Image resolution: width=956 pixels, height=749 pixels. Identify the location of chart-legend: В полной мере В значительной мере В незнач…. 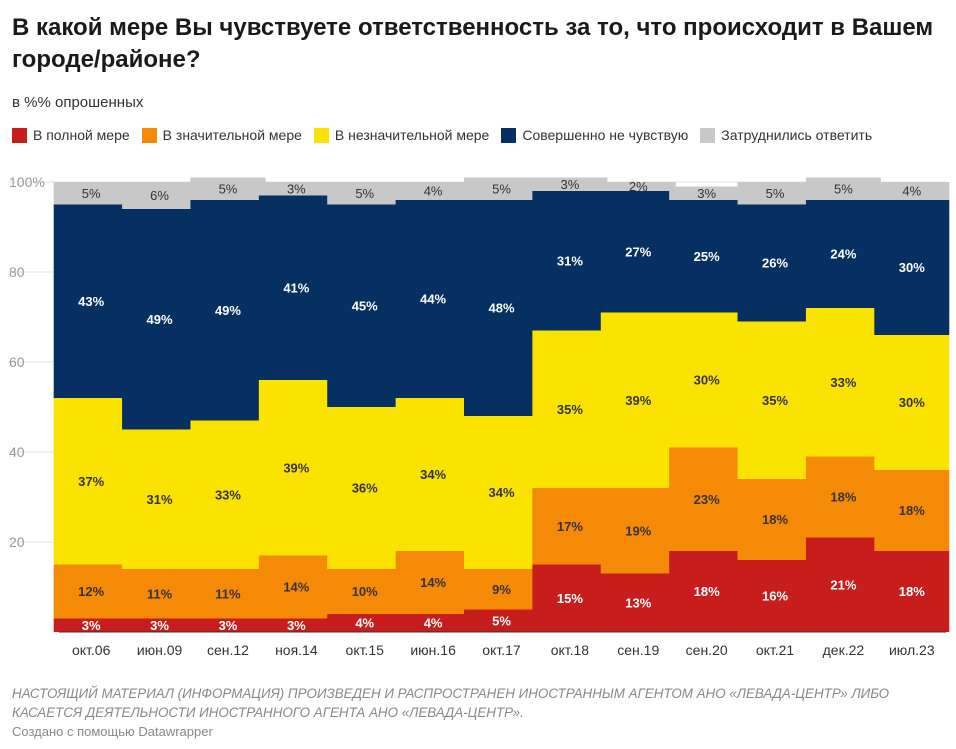
(448, 135).